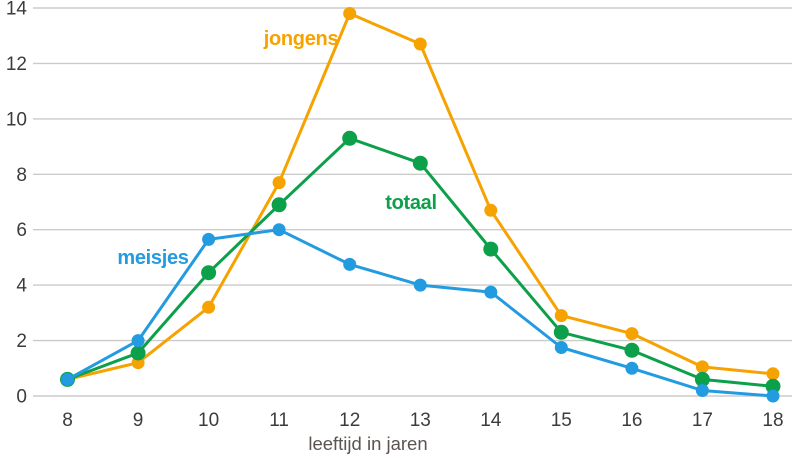 The width and height of the screenshot is (792, 456). I want to click on x-tick-label-18: 18, so click(772, 420).